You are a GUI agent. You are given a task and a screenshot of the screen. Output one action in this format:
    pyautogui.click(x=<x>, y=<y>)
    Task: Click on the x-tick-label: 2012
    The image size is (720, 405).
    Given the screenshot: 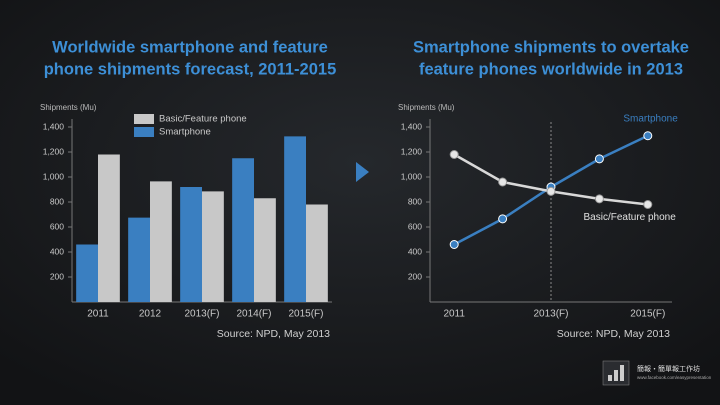 What is the action you would take?
    pyautogui.click(x=150, y=314)
    